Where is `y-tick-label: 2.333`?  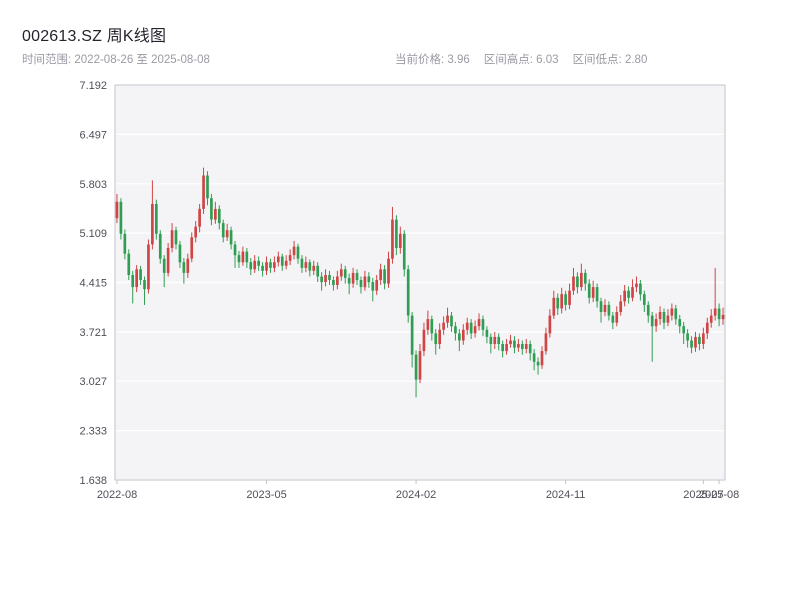
y-tick-label: 2.333 is located at coordinates (93, 432).